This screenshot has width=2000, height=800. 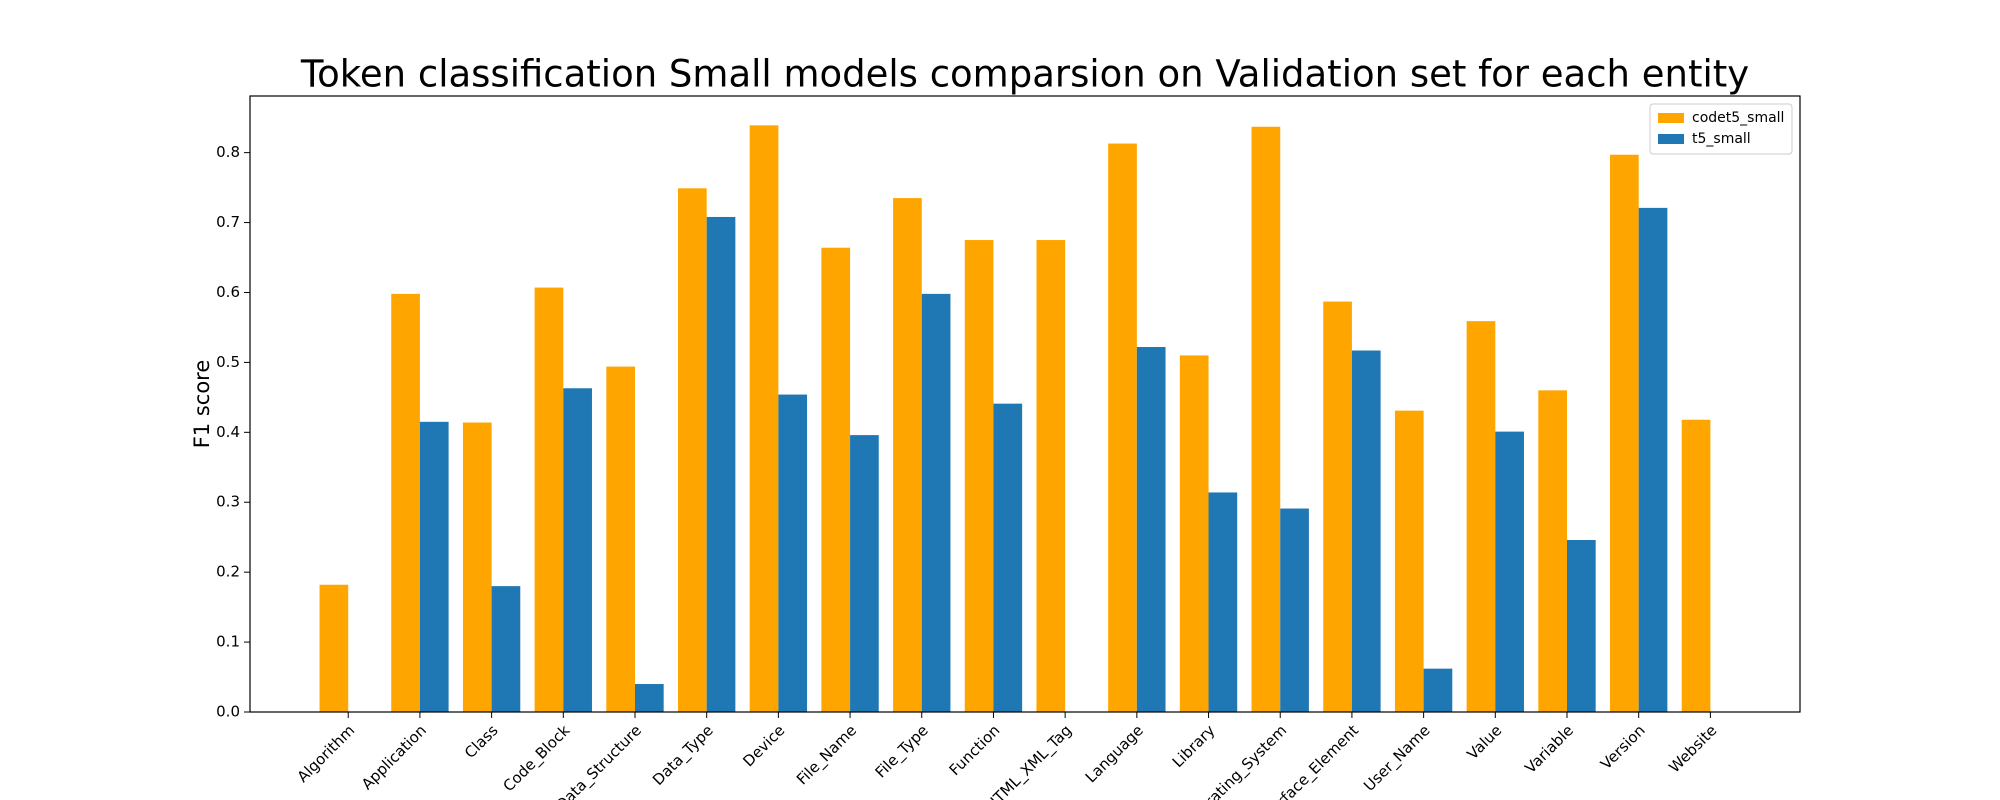 I want to click on x-tick-label: File_Type, so click(x=902, y=751).